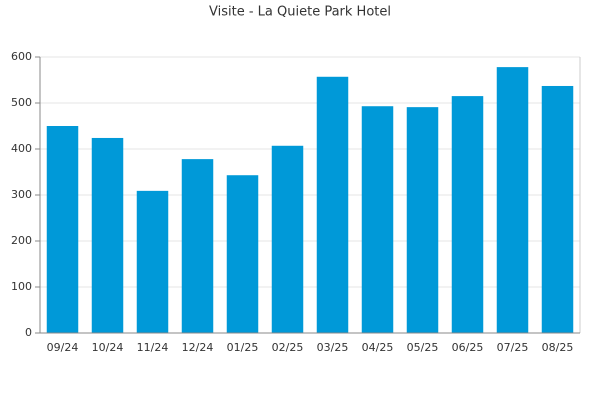 The width and height of the screenshot is (600, 400). What do you see at coordinates (288, 347) in the screenshot?
I see `x-tick-label: 02/25` at bounding box center [288, 347].